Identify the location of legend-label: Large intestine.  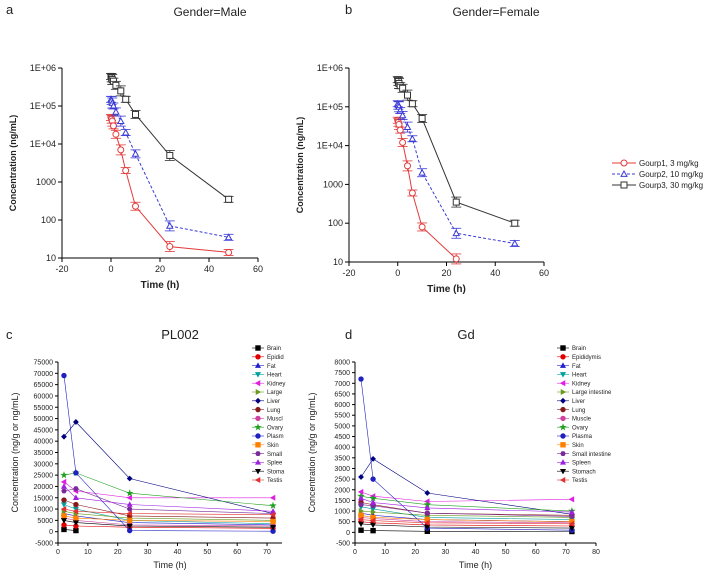
(592, 393).